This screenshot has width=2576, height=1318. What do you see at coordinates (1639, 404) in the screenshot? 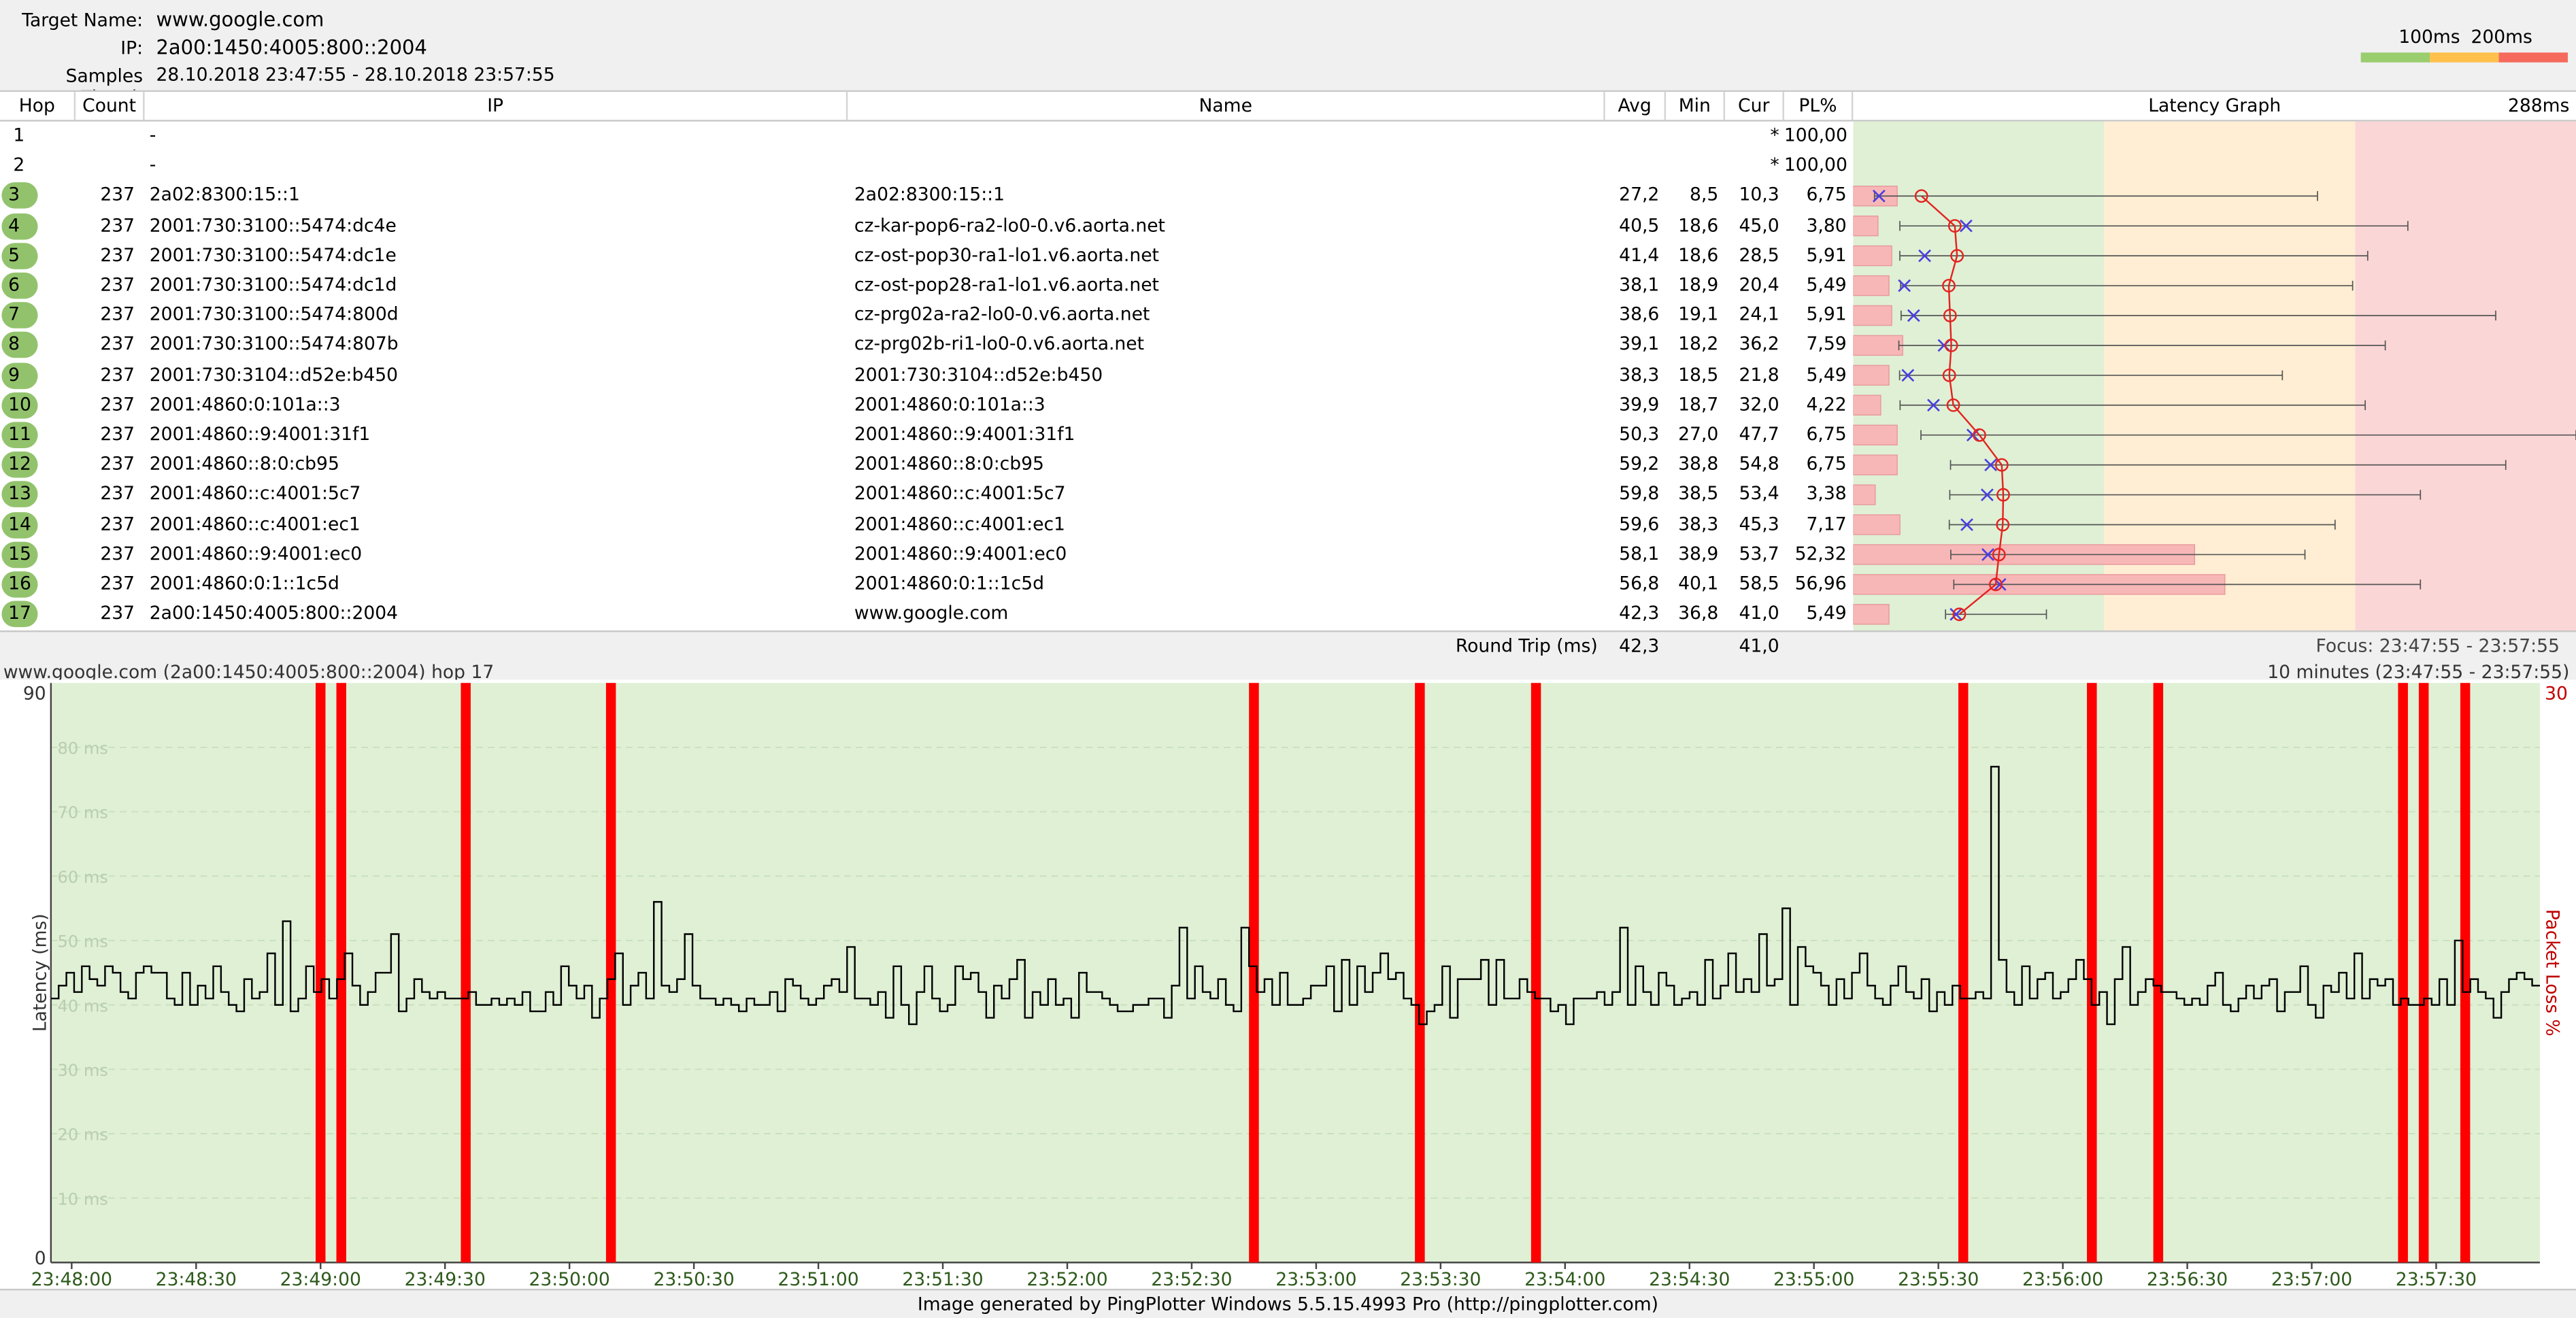
I see `avg-cell: 39,9` at bounding box center [1639, 404].